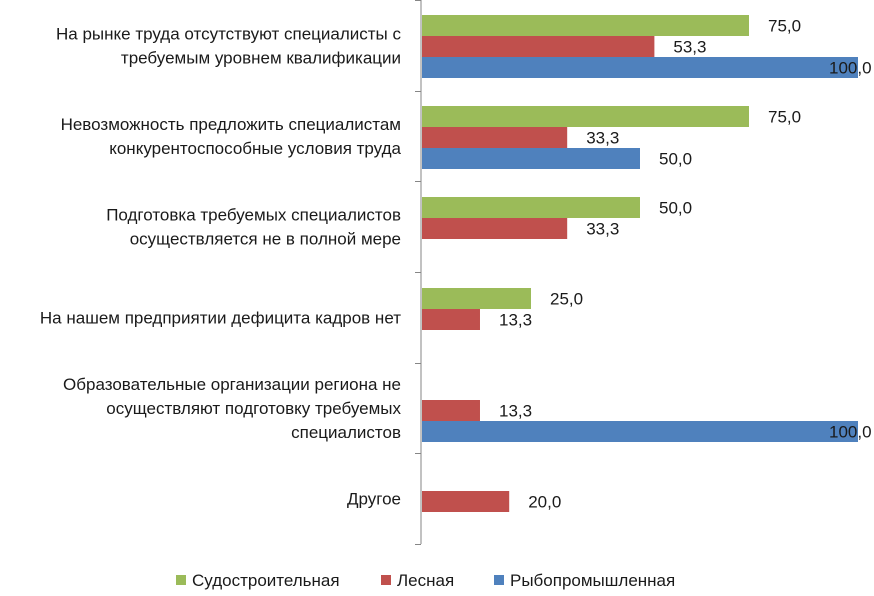 The width and height of the screenshot is (874, 596). I want to click on category-label: осуществляют подготовку требуемых, so click(253, 408).